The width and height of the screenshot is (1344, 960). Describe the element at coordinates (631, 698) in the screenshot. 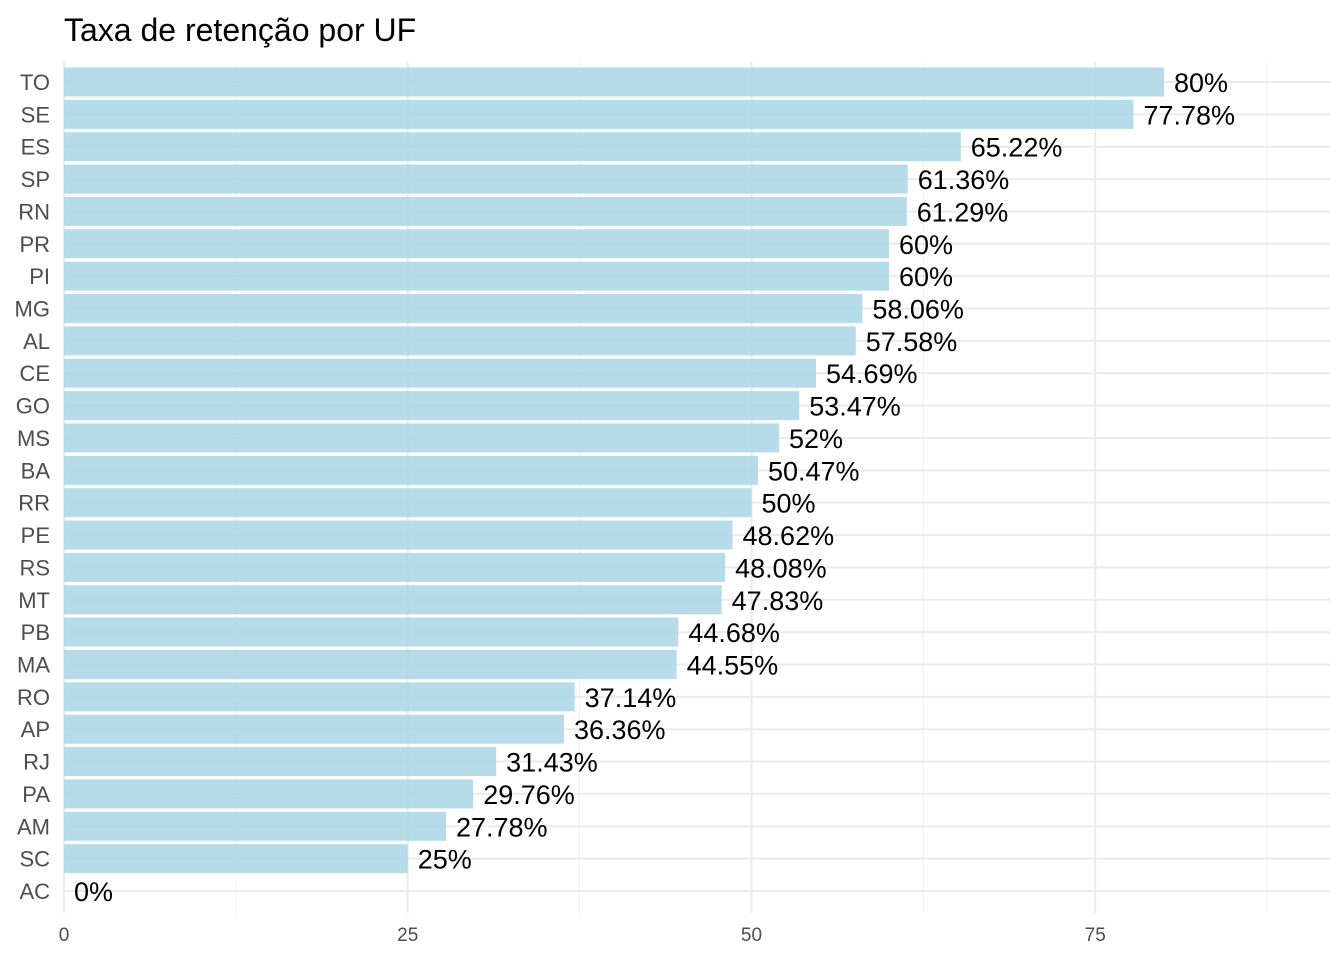

I see `data-label: 37.14%` at that location.